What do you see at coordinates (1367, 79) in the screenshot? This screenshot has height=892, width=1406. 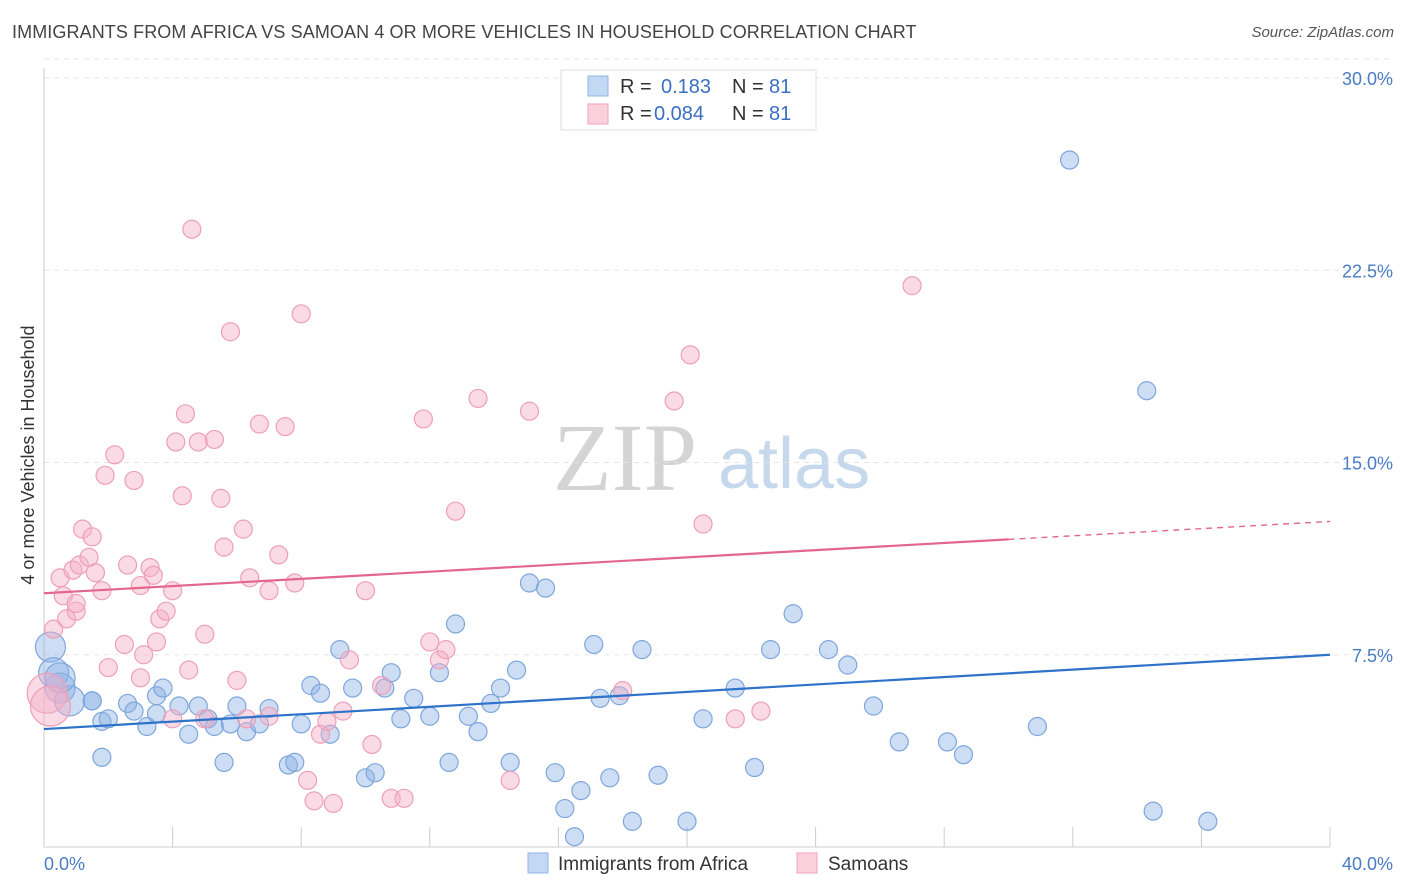 I see `y-tick-label-0: 30.0%` at bounding box center [1367, 79].